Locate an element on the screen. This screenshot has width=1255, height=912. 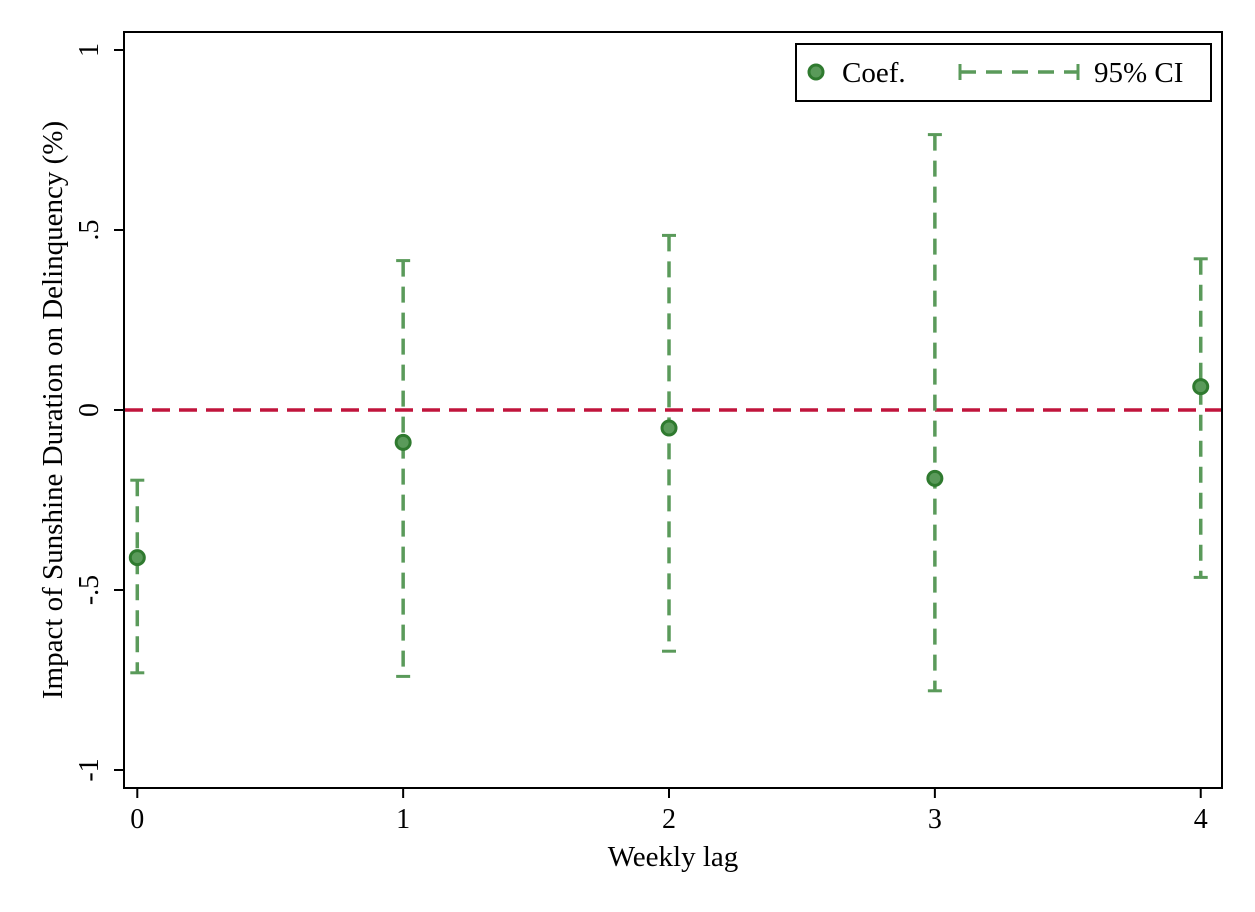
x-tick-label: 0 is located at coordinates (137, 819).